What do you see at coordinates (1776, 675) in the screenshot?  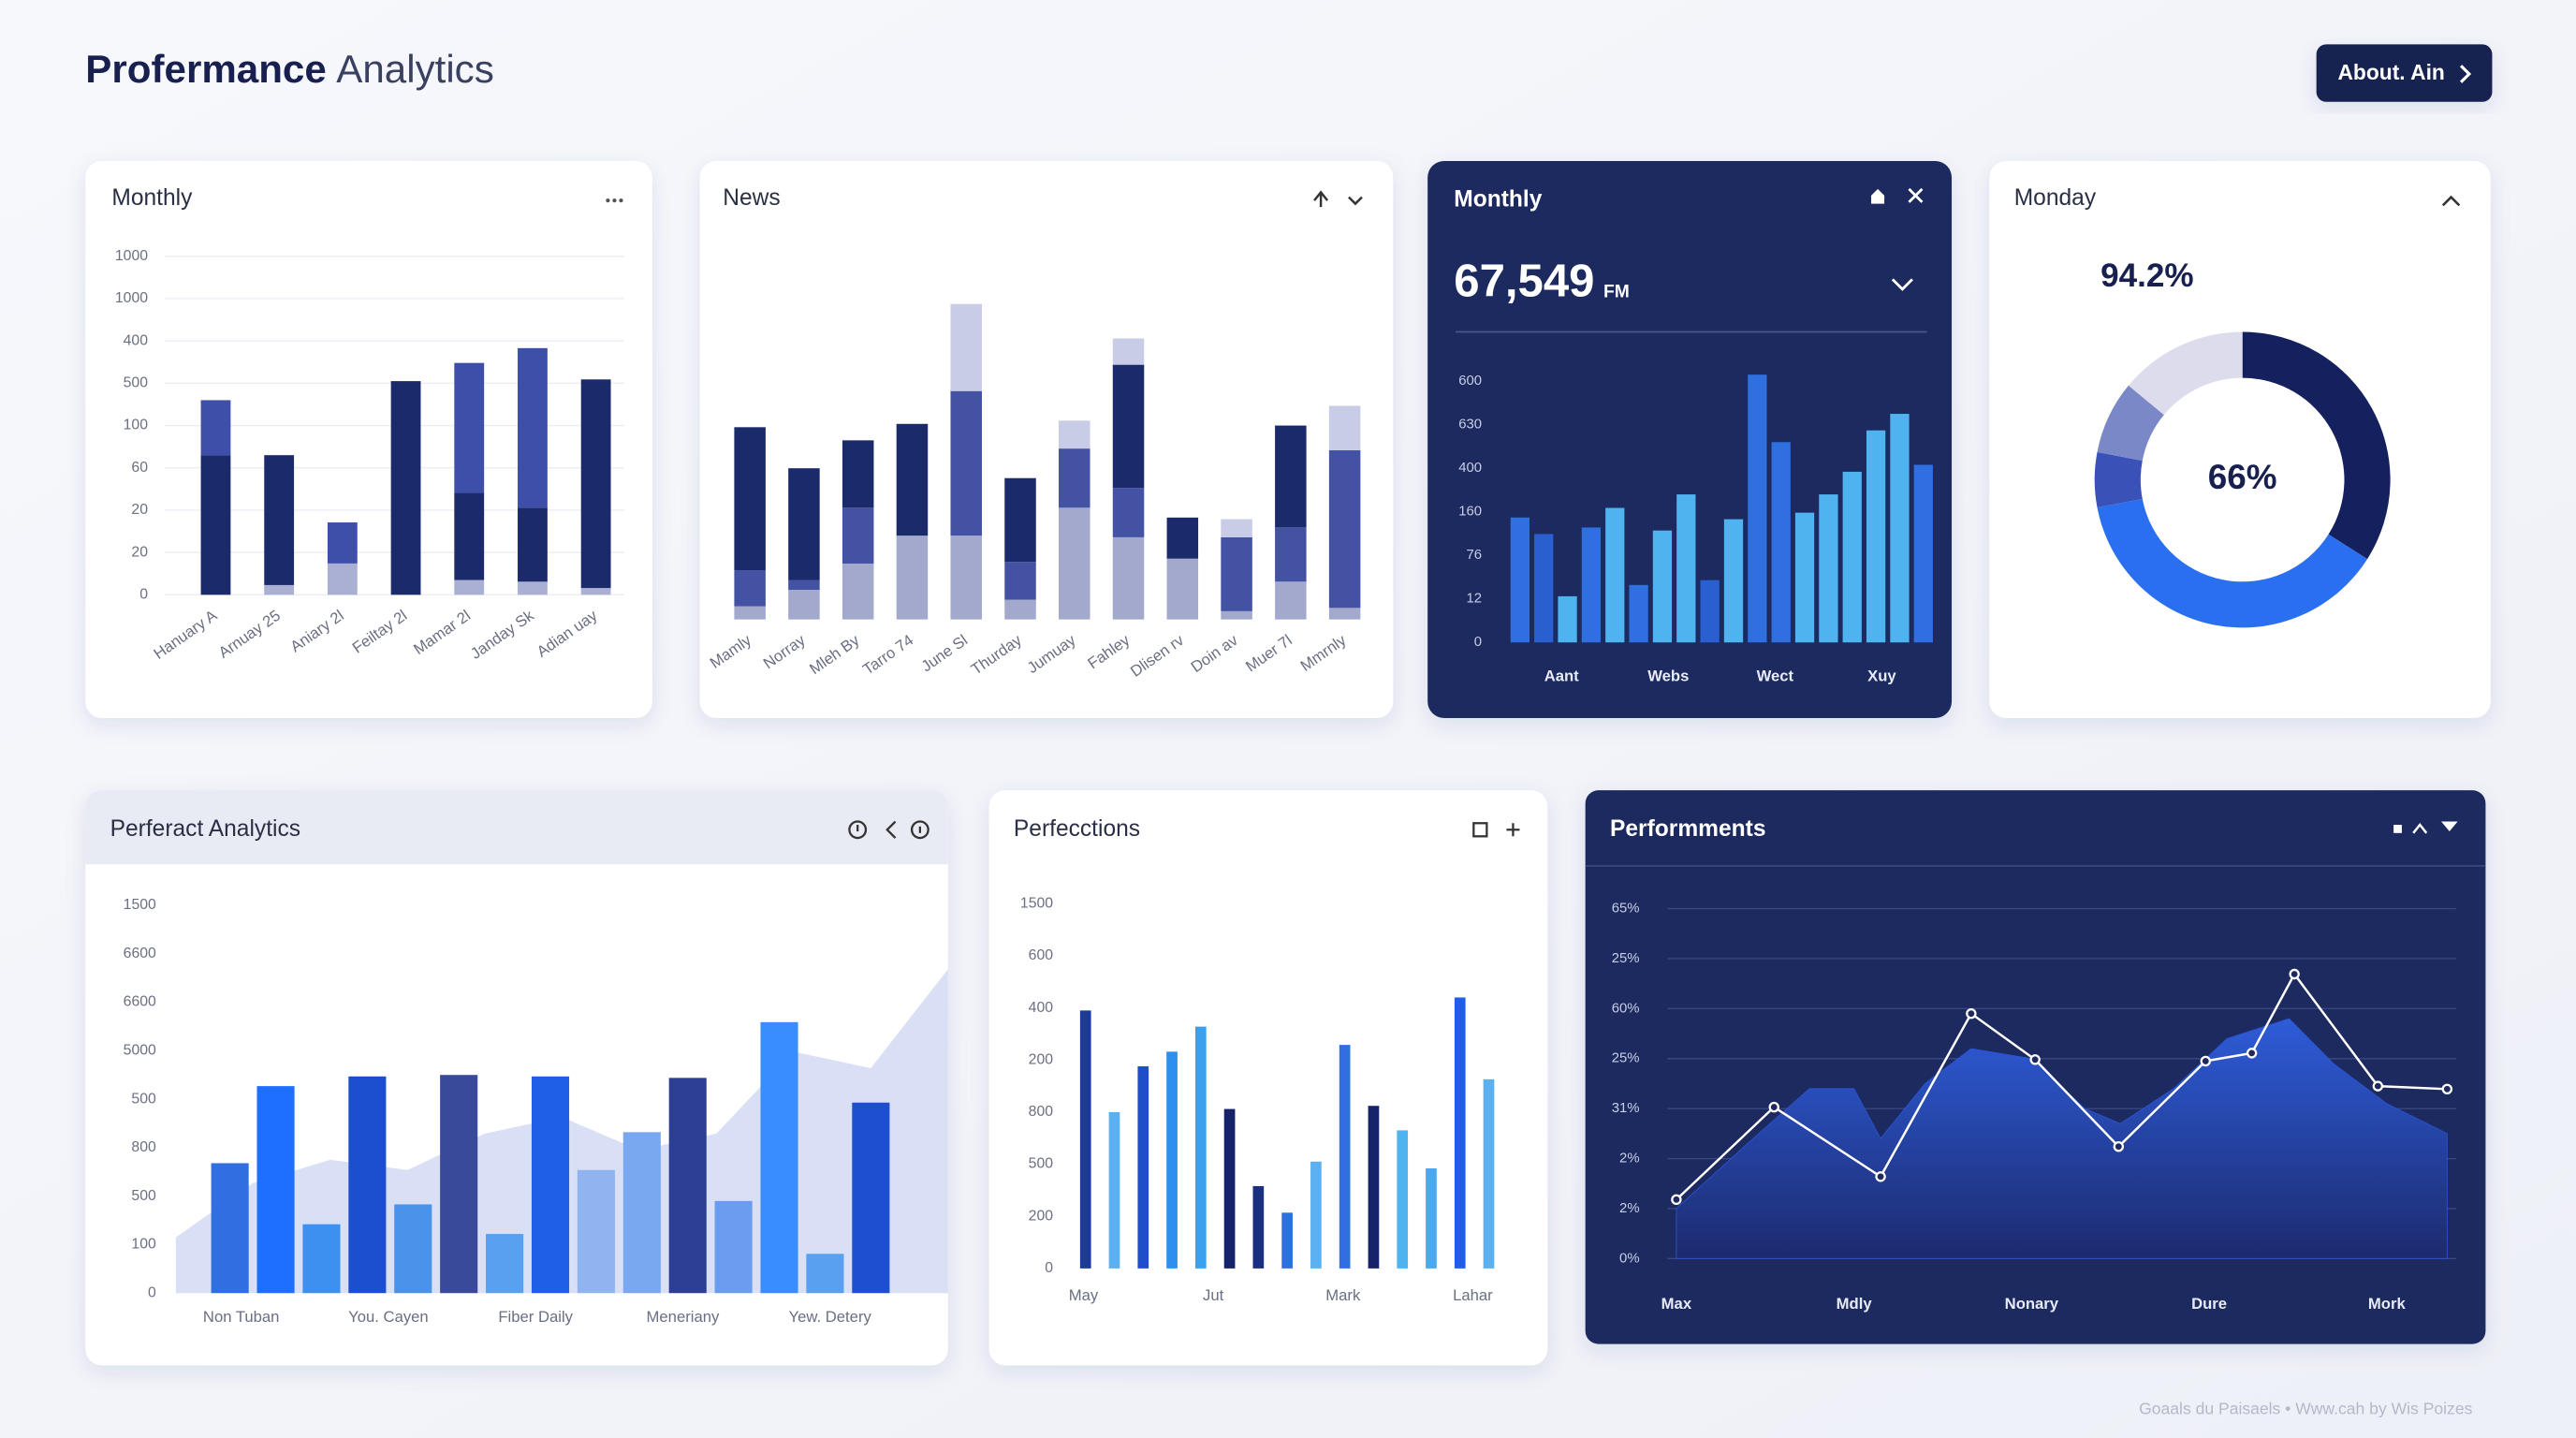 I see `x-tick-label: Wect` at bounding box center [1776, 675].